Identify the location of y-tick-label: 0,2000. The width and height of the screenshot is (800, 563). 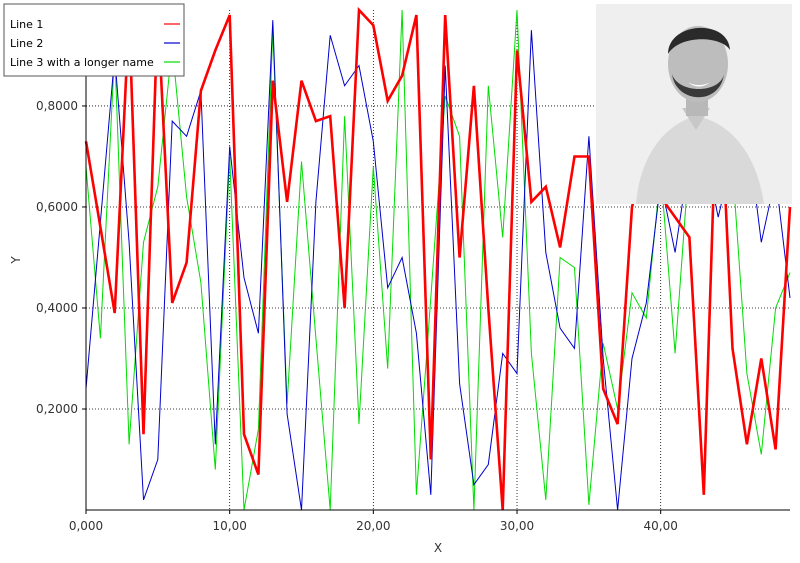
(57, 409).